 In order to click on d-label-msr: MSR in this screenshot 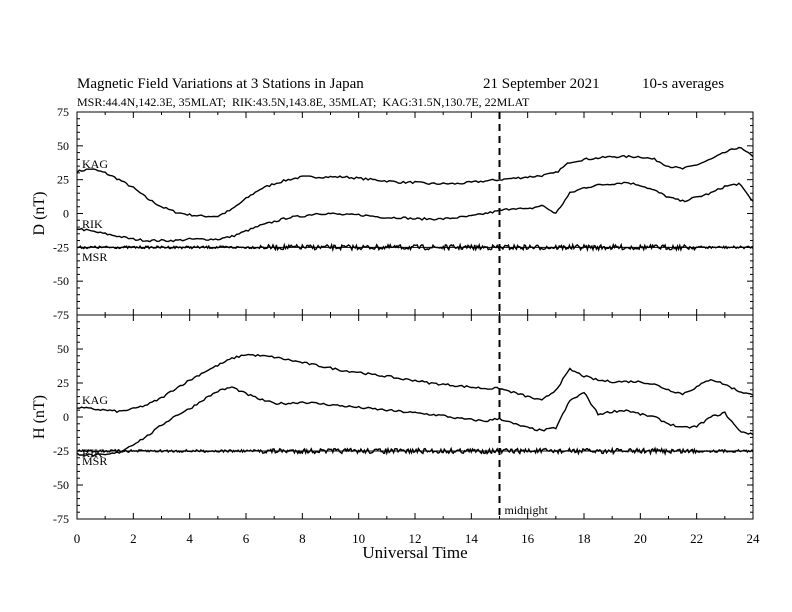, I will do `click(94, 257)`.